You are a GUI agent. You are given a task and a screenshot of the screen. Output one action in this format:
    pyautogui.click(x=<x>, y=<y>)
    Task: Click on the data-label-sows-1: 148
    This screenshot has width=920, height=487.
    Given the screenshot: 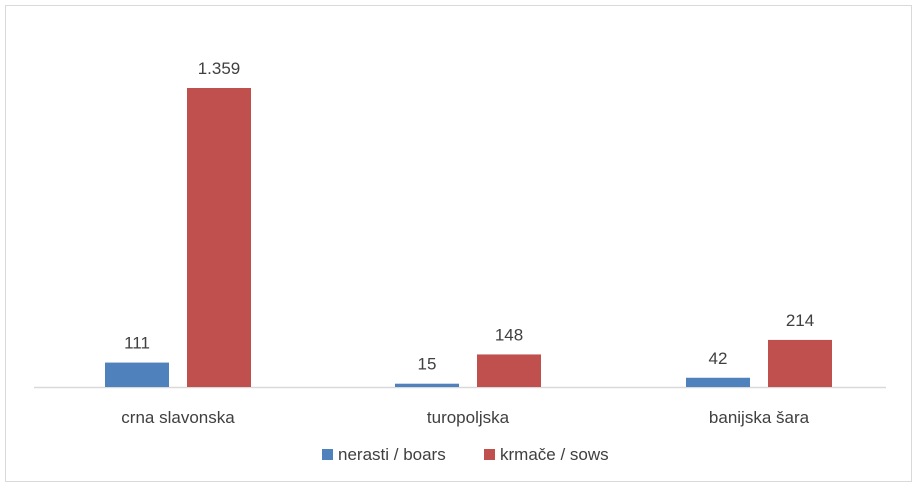 What is the action you would take?
    pyautogui.click(x=509, y=334)
    